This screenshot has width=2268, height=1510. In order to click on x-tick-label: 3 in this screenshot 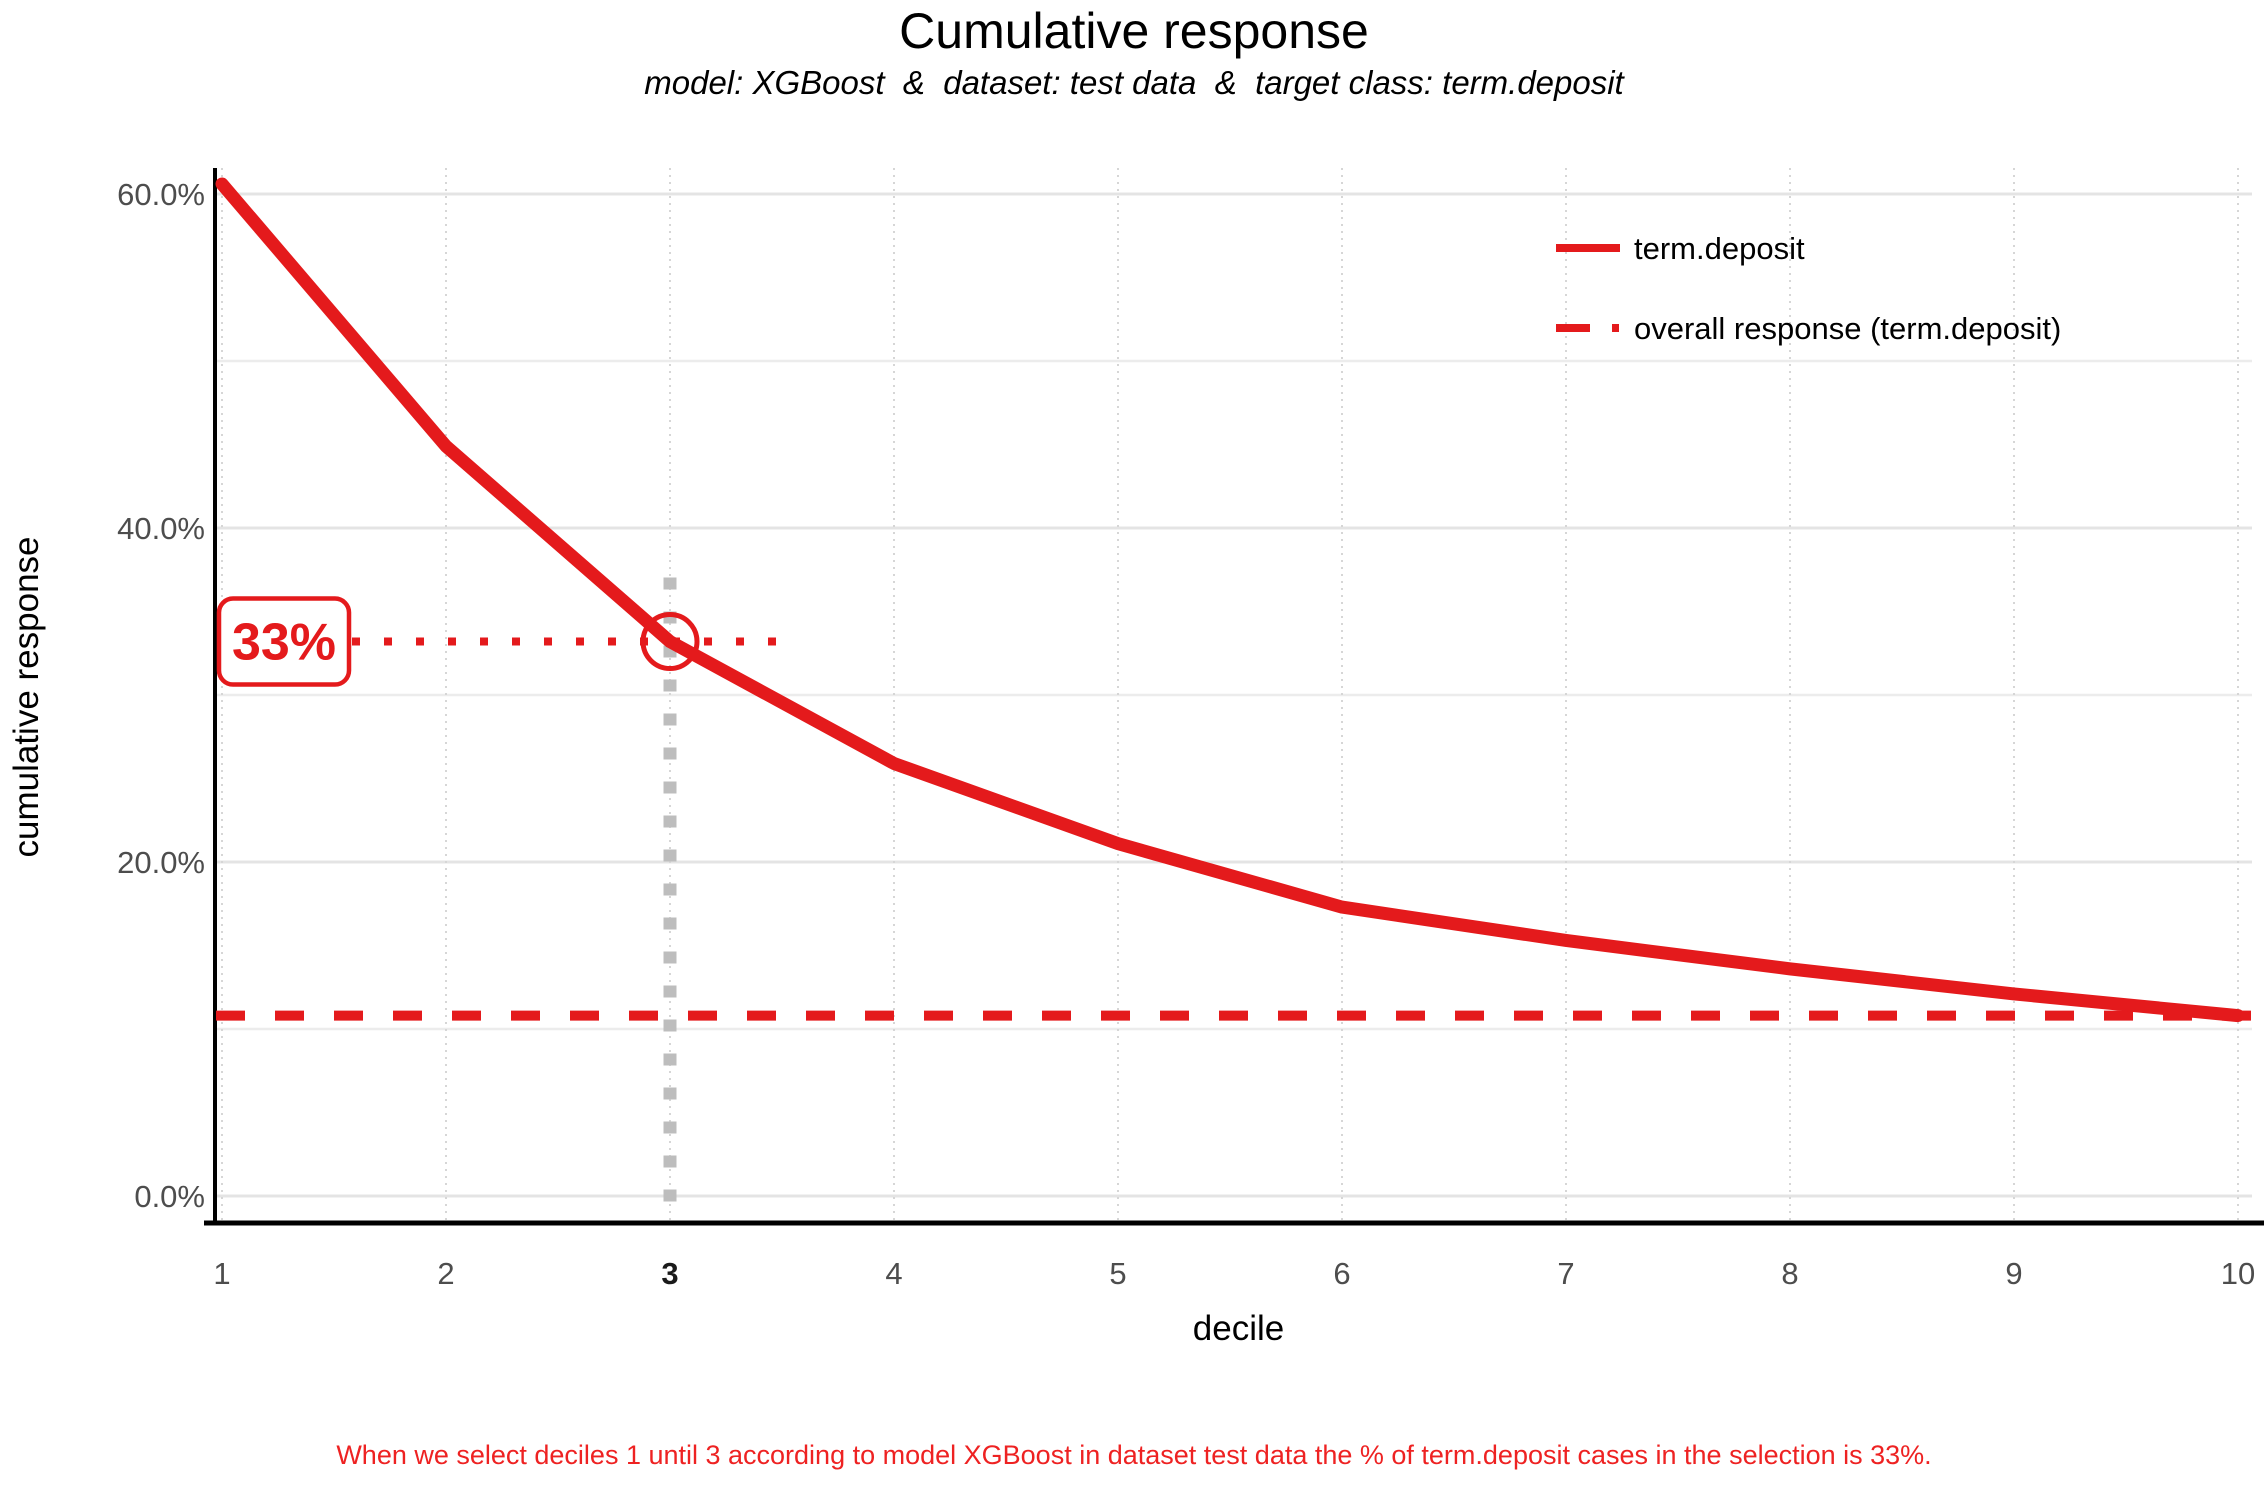, I will do `click(669, 1273)`.